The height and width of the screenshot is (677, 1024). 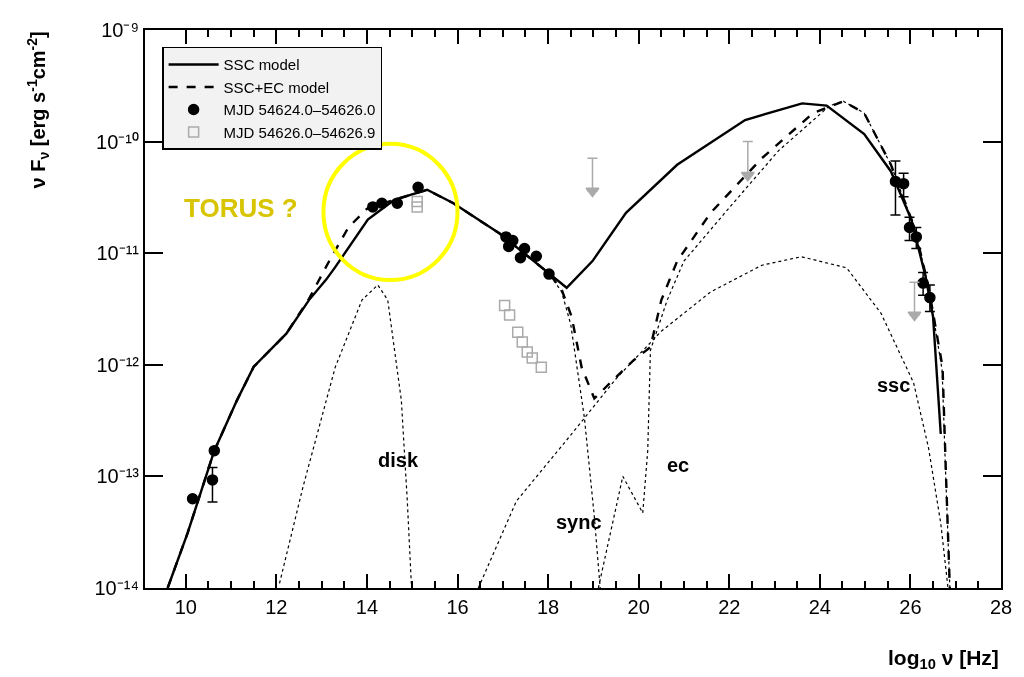 What do you see at coordinates (398, 460) in the screenshot?
I see `annotation: disk` at bounding box center [398, 460].